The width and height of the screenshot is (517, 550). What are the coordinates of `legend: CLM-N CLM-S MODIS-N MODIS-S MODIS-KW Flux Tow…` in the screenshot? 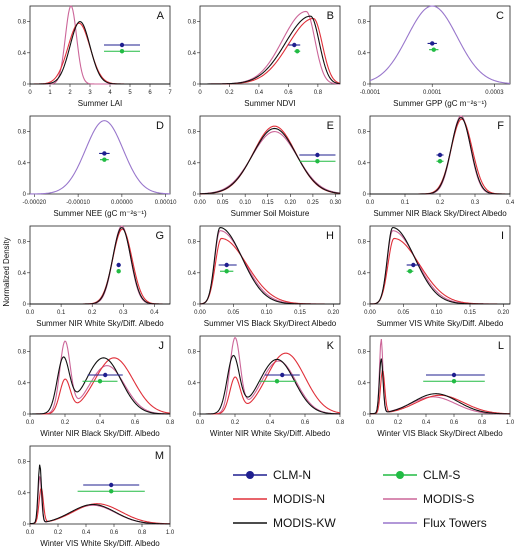 It's located at (360, 499).